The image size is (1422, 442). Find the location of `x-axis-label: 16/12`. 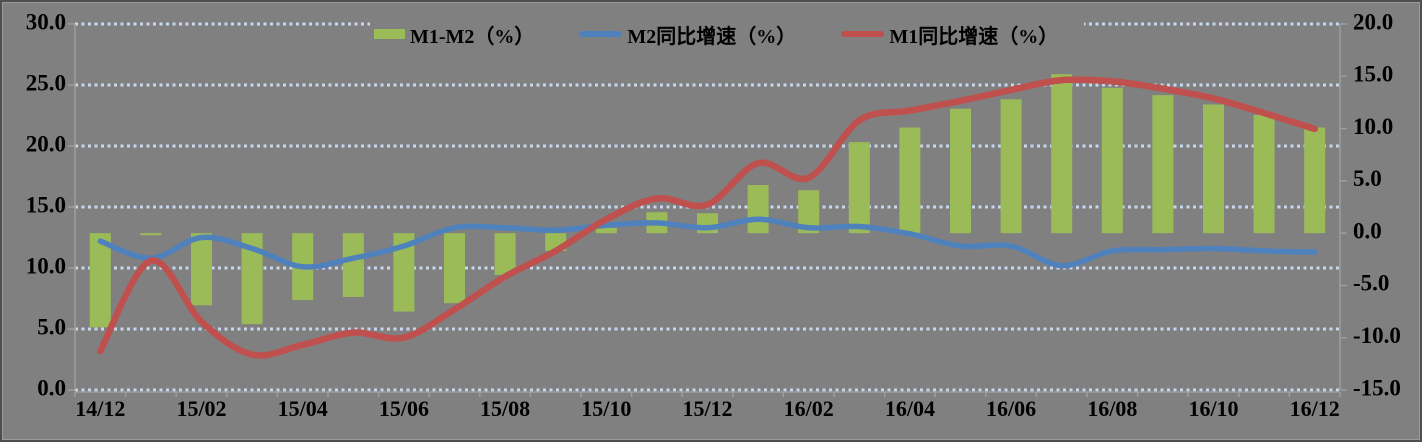

x-axis-label: 16/12 is located at coordinates (1315, 408).